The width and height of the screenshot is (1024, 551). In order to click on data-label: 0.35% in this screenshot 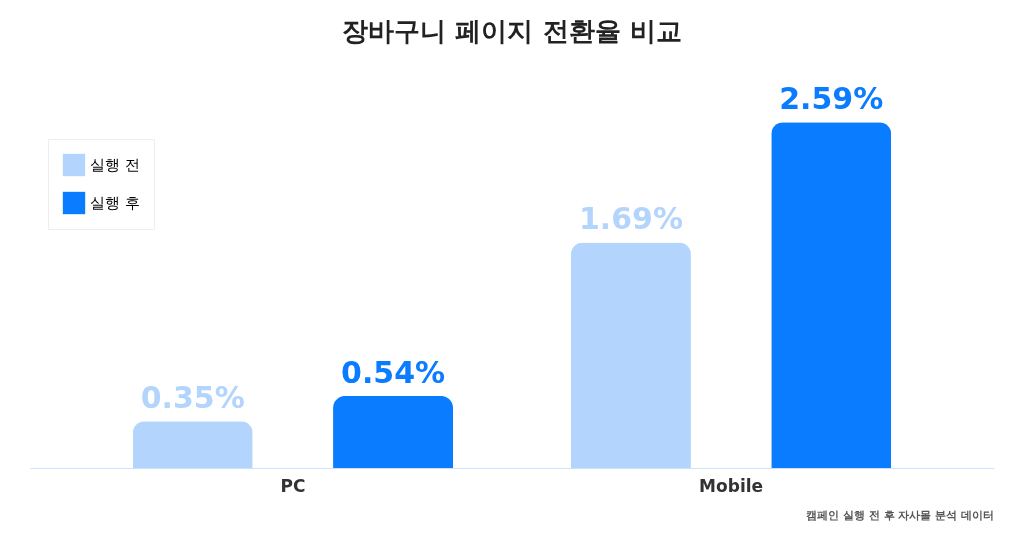, I will do `click(192, 398)`.